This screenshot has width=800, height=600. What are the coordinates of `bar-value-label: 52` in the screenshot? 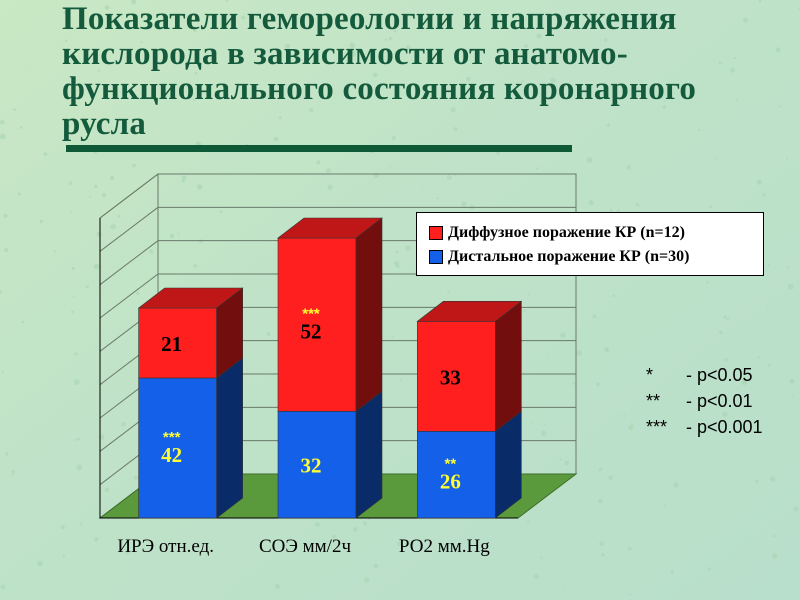 It's located at (311, 332).